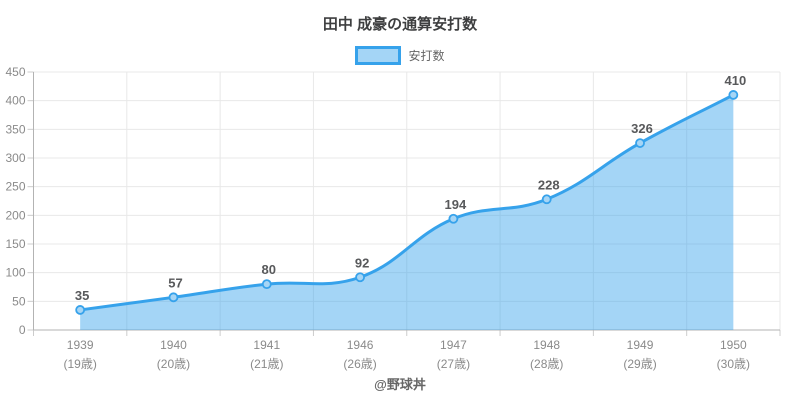 The width and height of the screenshot is (800, 400). What do you see at coordinates (15, 273) in the screenshot?
I see `y-tick-label: 100` at bounding box center [15, 273].